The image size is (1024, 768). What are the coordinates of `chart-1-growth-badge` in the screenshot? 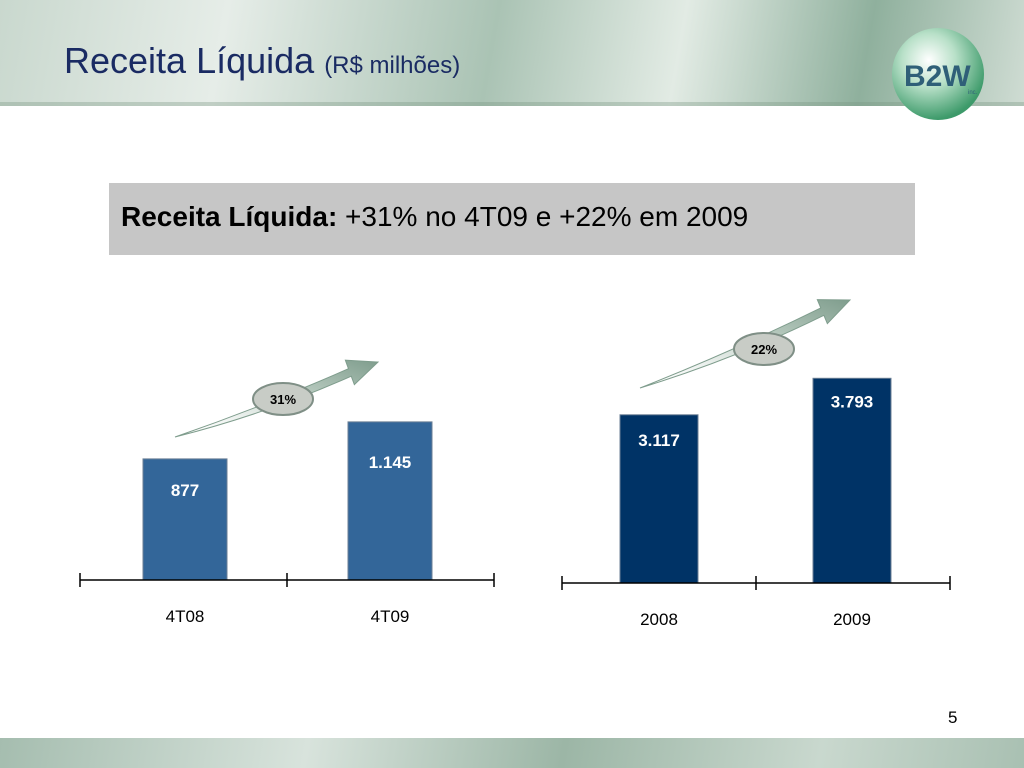 It's located at (283, 399).